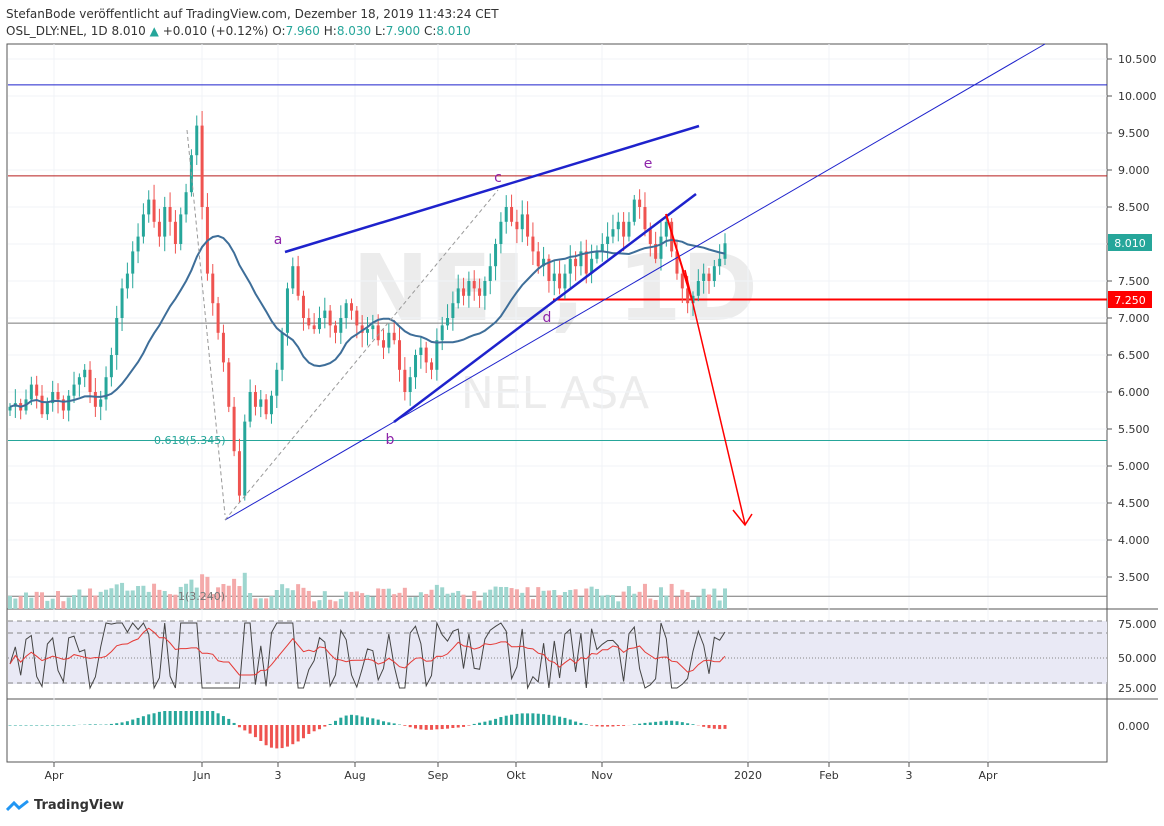 Image resolution: width=1164 pixels, height=826 pixels. I want to click on watermark-name: NEL ASA, so click(555, 393).